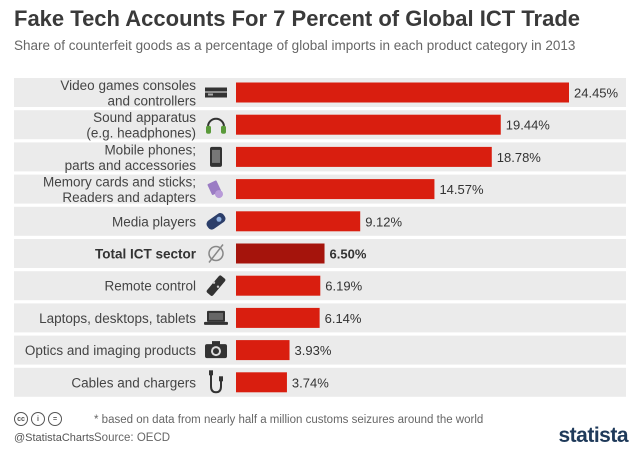  I want to click on cc-icon: cc, so click(21, 419).